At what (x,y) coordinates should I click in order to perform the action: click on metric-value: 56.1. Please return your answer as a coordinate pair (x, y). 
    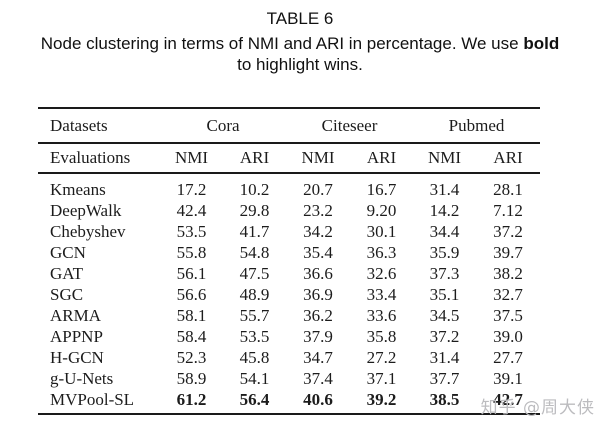
    Looking at the image, I should click on (191, 273).